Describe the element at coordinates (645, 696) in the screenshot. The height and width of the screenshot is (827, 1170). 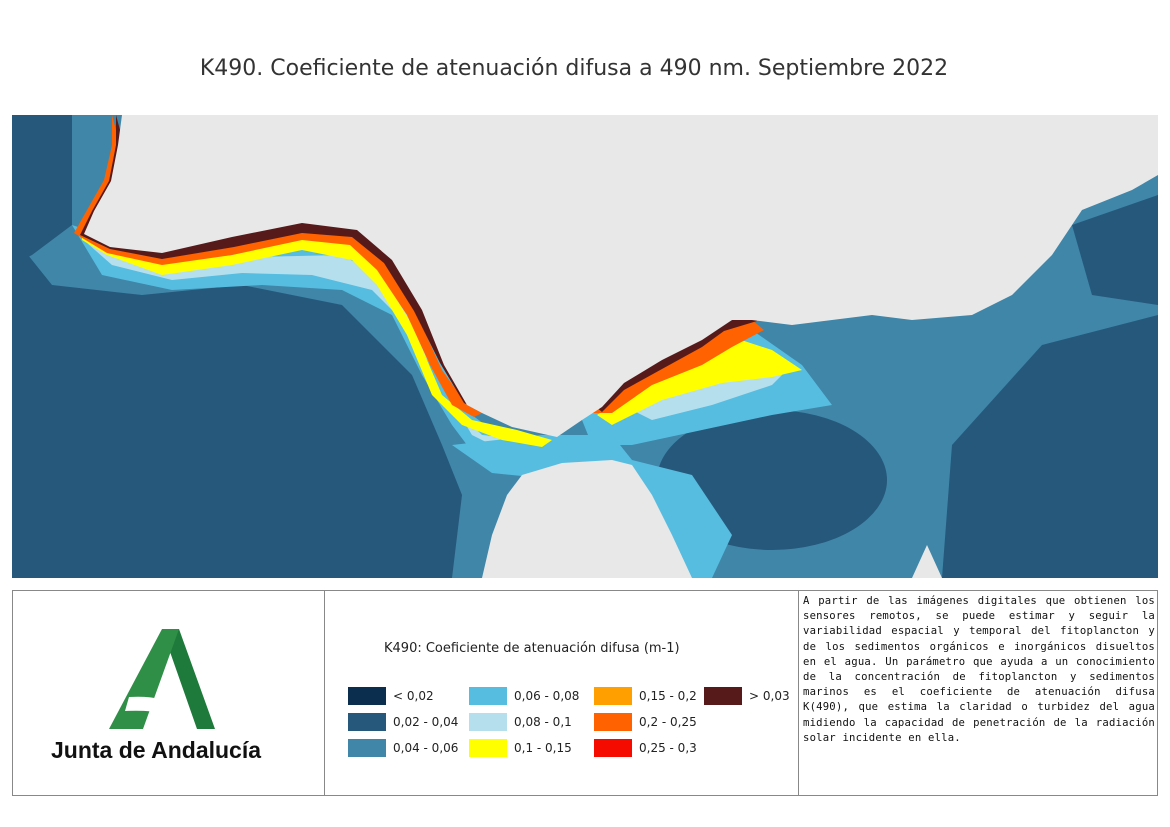
I see `legend-item: 0,15 - 0,2` at that location.